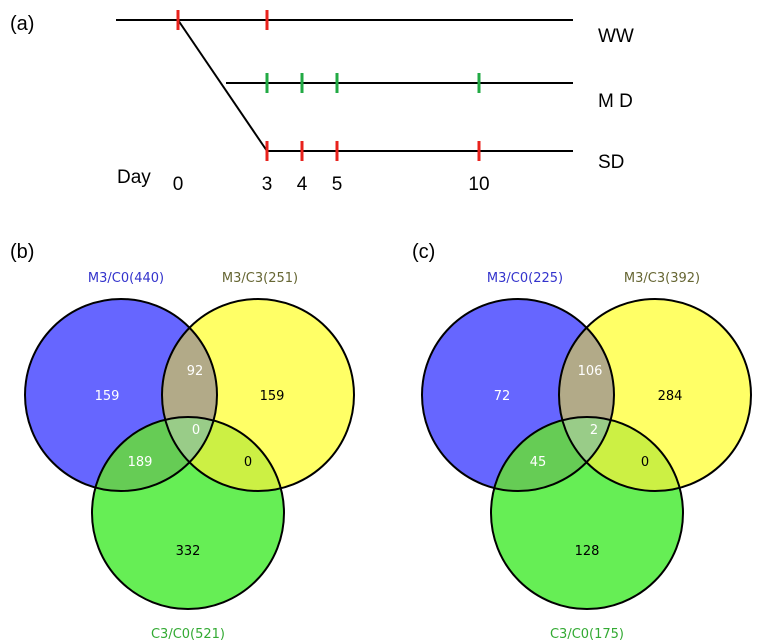 The image size is (758, 642). Describe the element at coordinates (615, 101) in the screenshot. I see `md-label: M D` at that location.